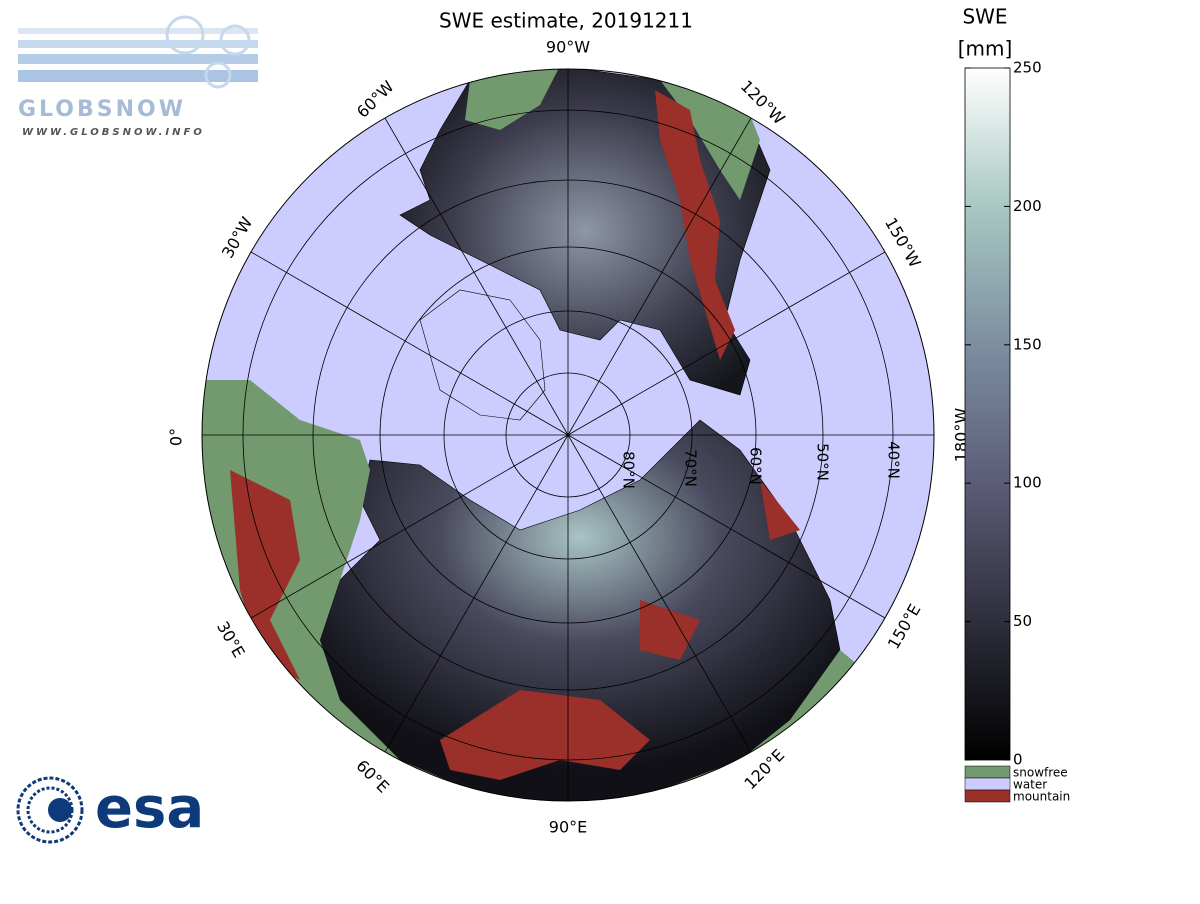  What do you see at coordinates (756, 466) in the screenshot?
I see `latitude-label: 60°N` at bounding box center [756, 466].